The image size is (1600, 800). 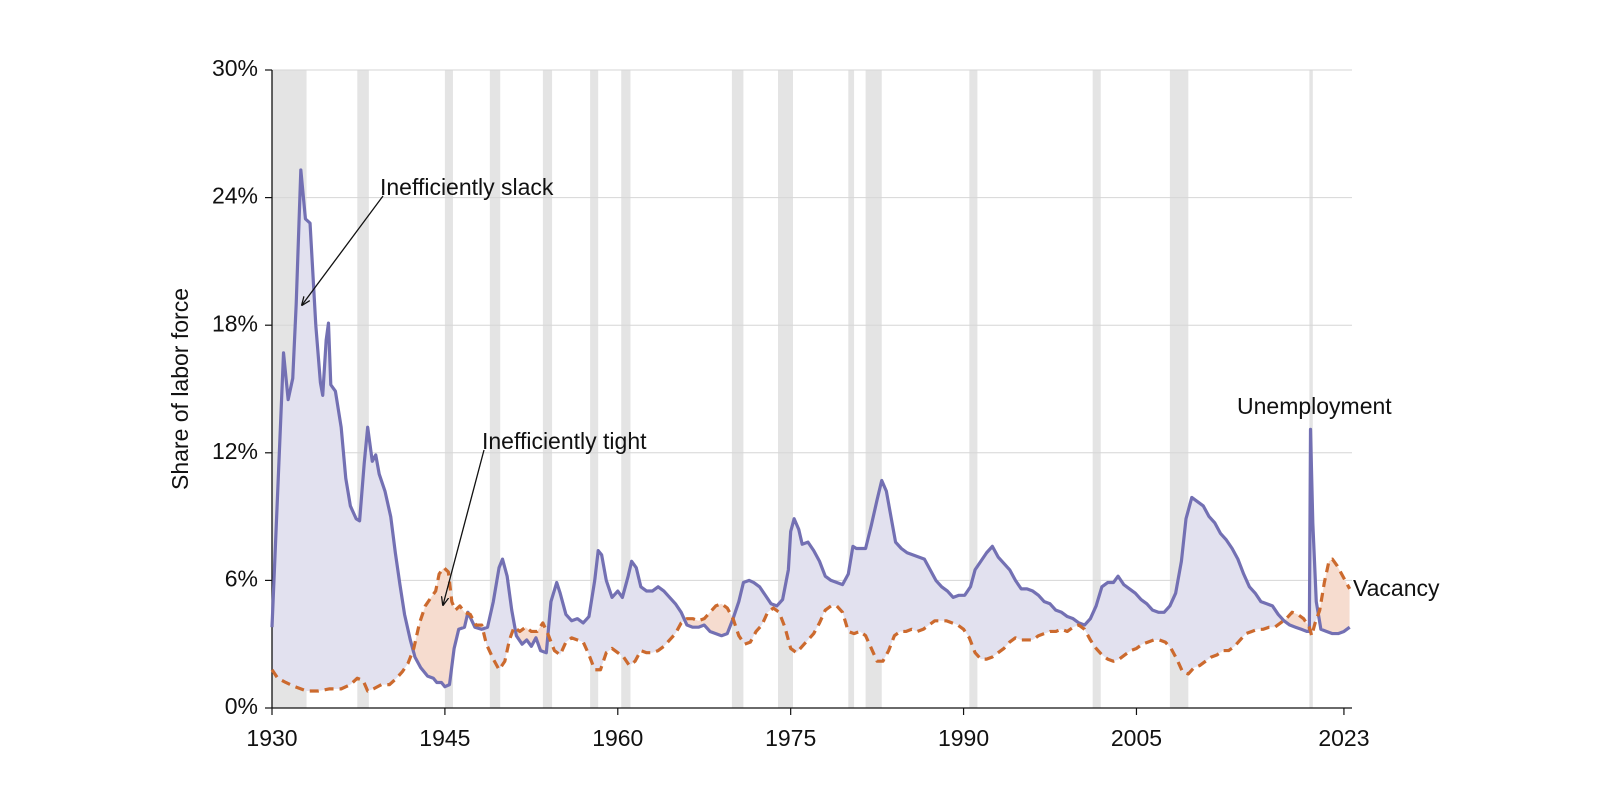 I want to click on y-tick-label: 12%, so click(x=235, y=451).